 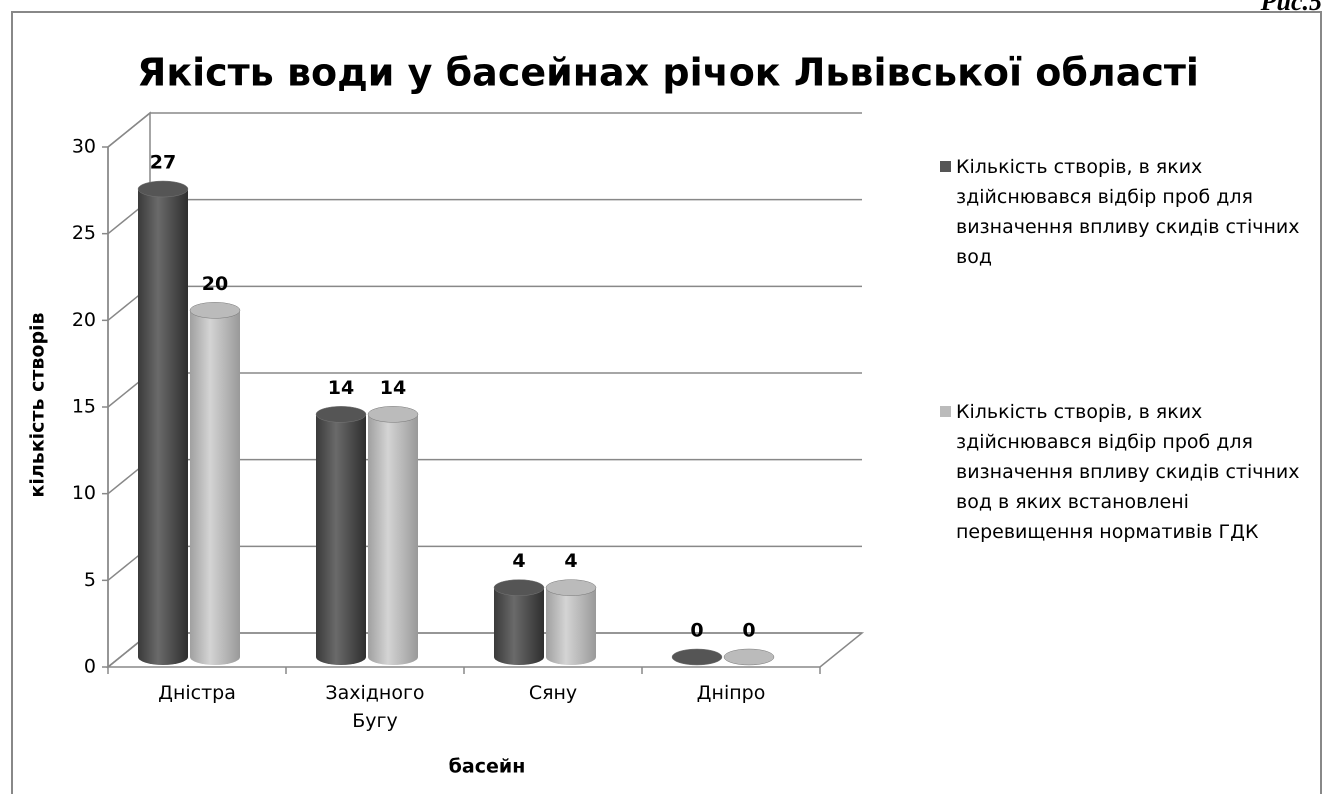 I want to click on value-label: 20, so click(x=215, y=284).